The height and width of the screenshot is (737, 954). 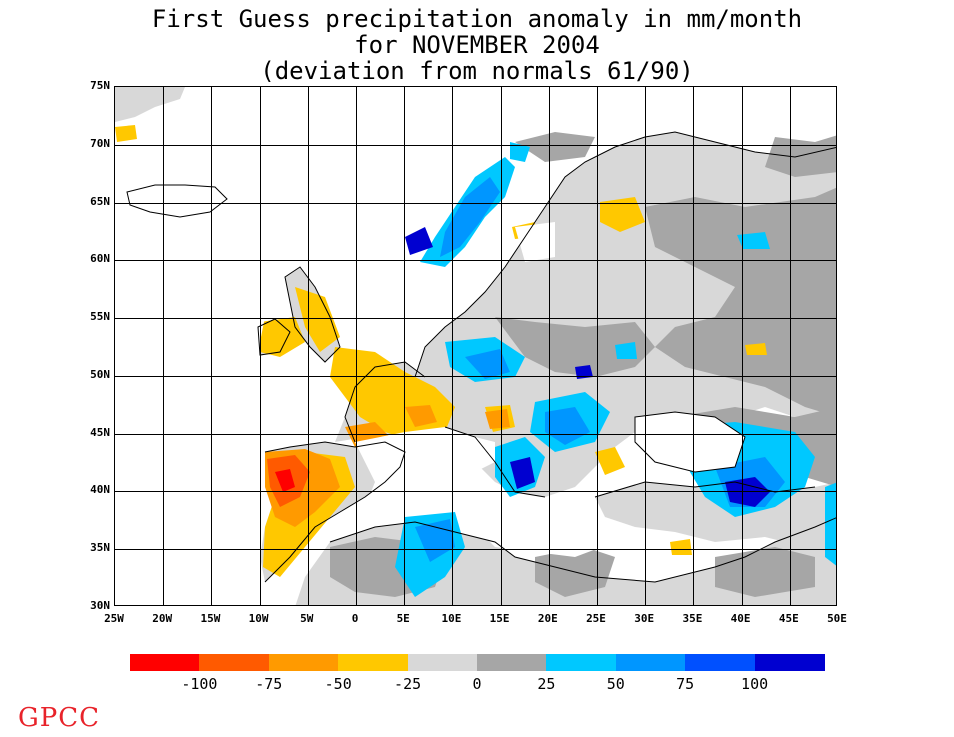 What do you see at coordinates (258, 618) in the screenshot?
I see `longitude-label: 10W` at bounding box center [258, 618].